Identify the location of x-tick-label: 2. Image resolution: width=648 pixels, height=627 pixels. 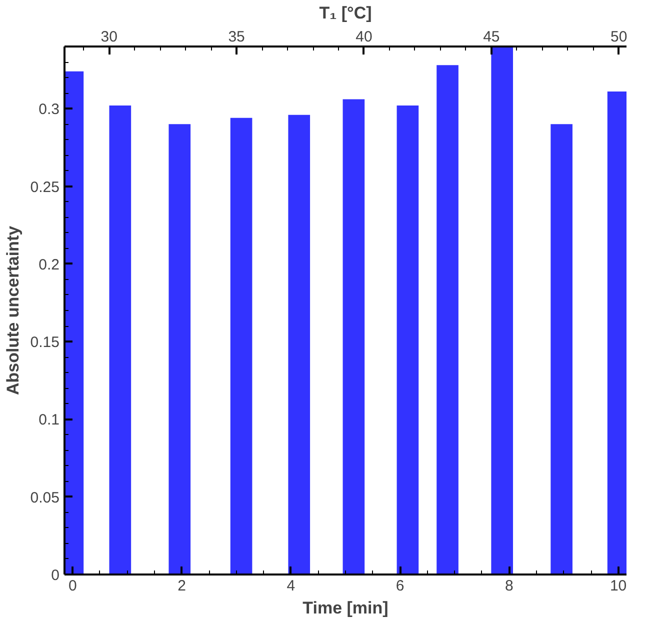
(182, 586).